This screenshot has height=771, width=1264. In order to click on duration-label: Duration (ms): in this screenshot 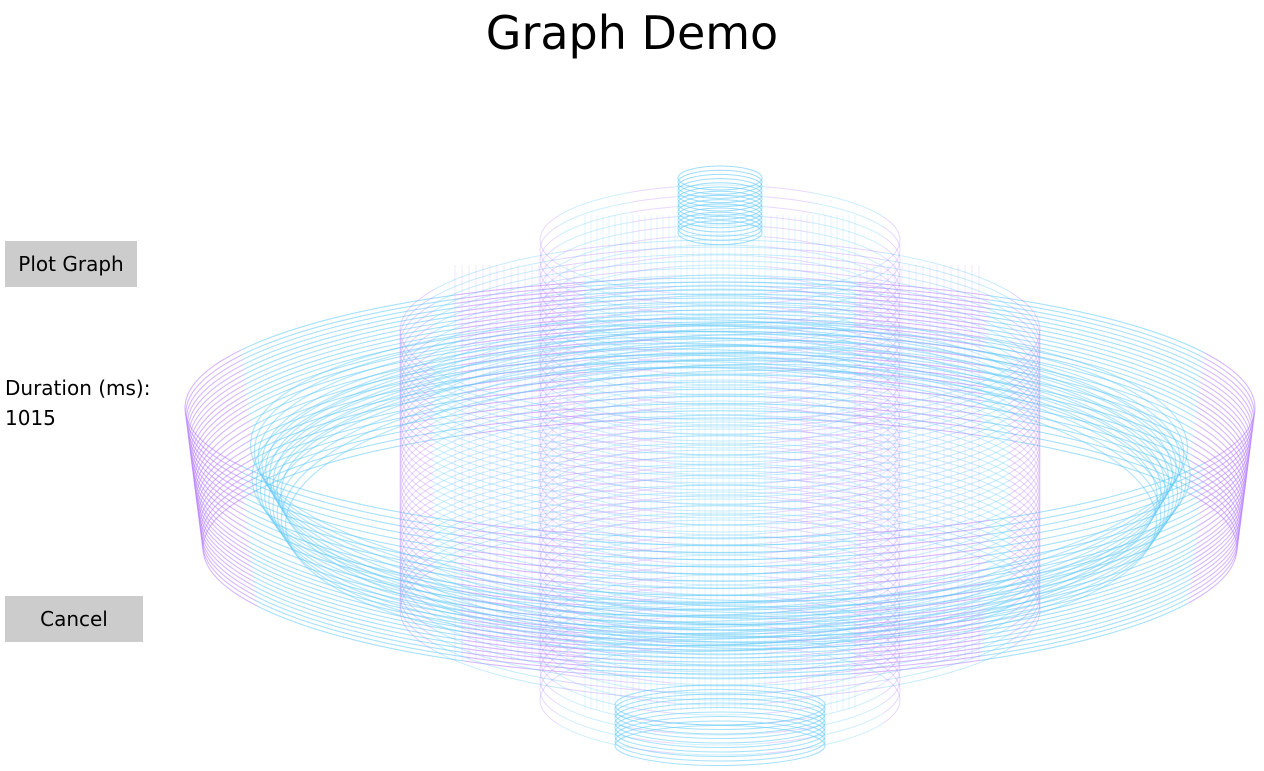, I will do `click(78, 388)`.